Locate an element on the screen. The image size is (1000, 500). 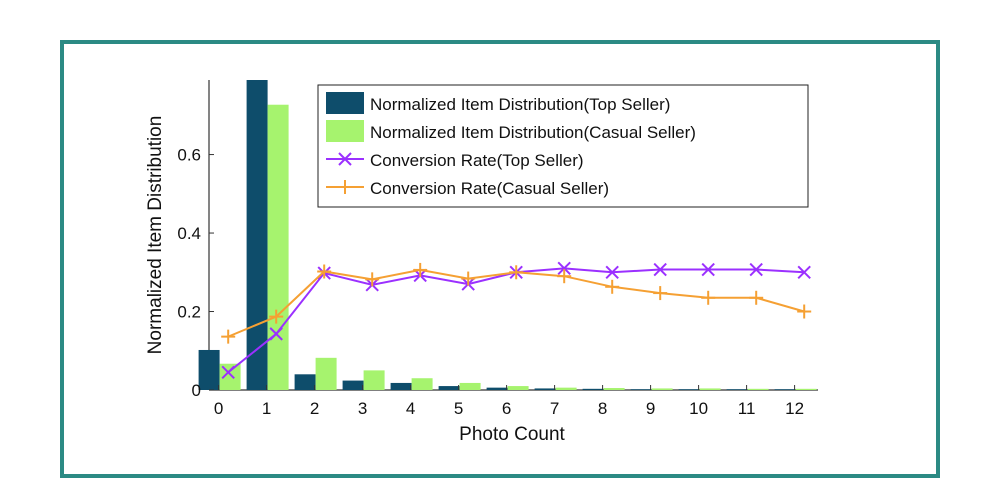
lines is located at coordinates (516, 320).